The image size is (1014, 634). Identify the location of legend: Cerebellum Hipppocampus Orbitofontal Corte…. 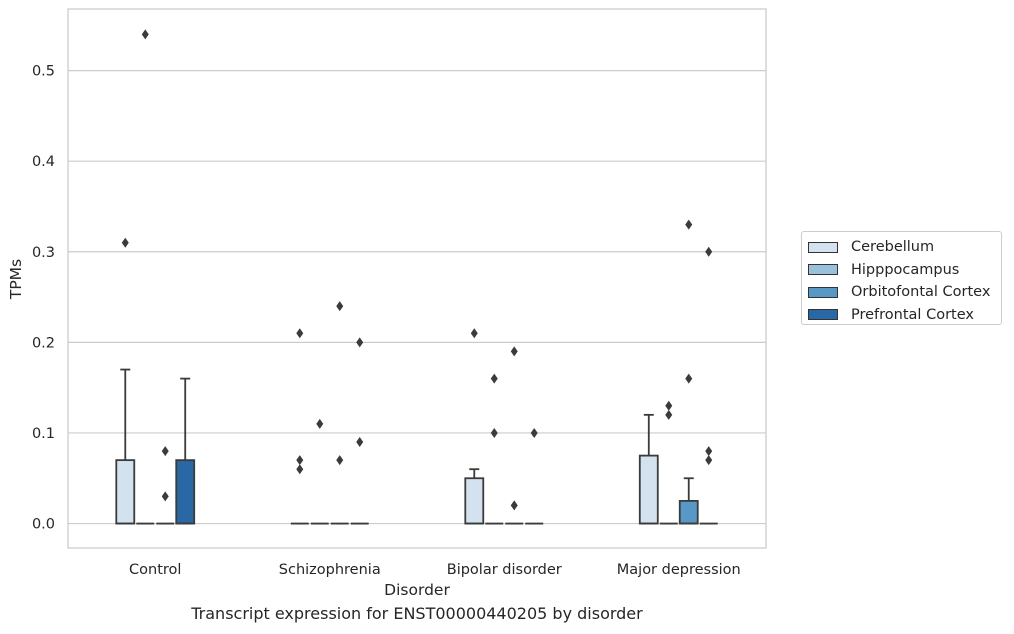
(901, 278).